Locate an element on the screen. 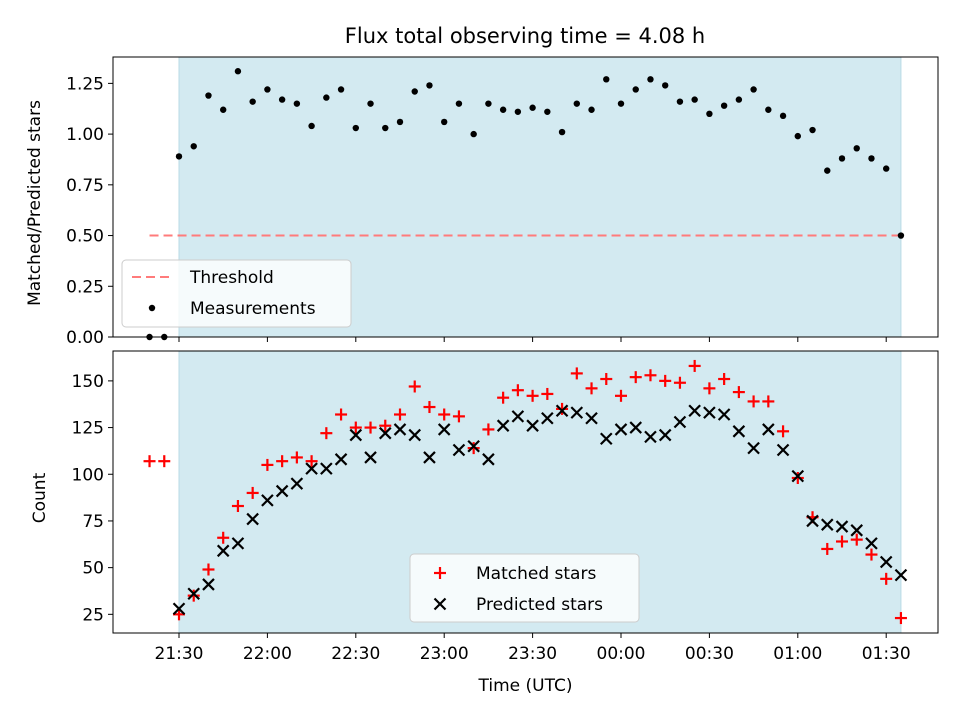 The image size is (960, 720). count-y-tick-label: 75 is located at coordinates (93, 522).